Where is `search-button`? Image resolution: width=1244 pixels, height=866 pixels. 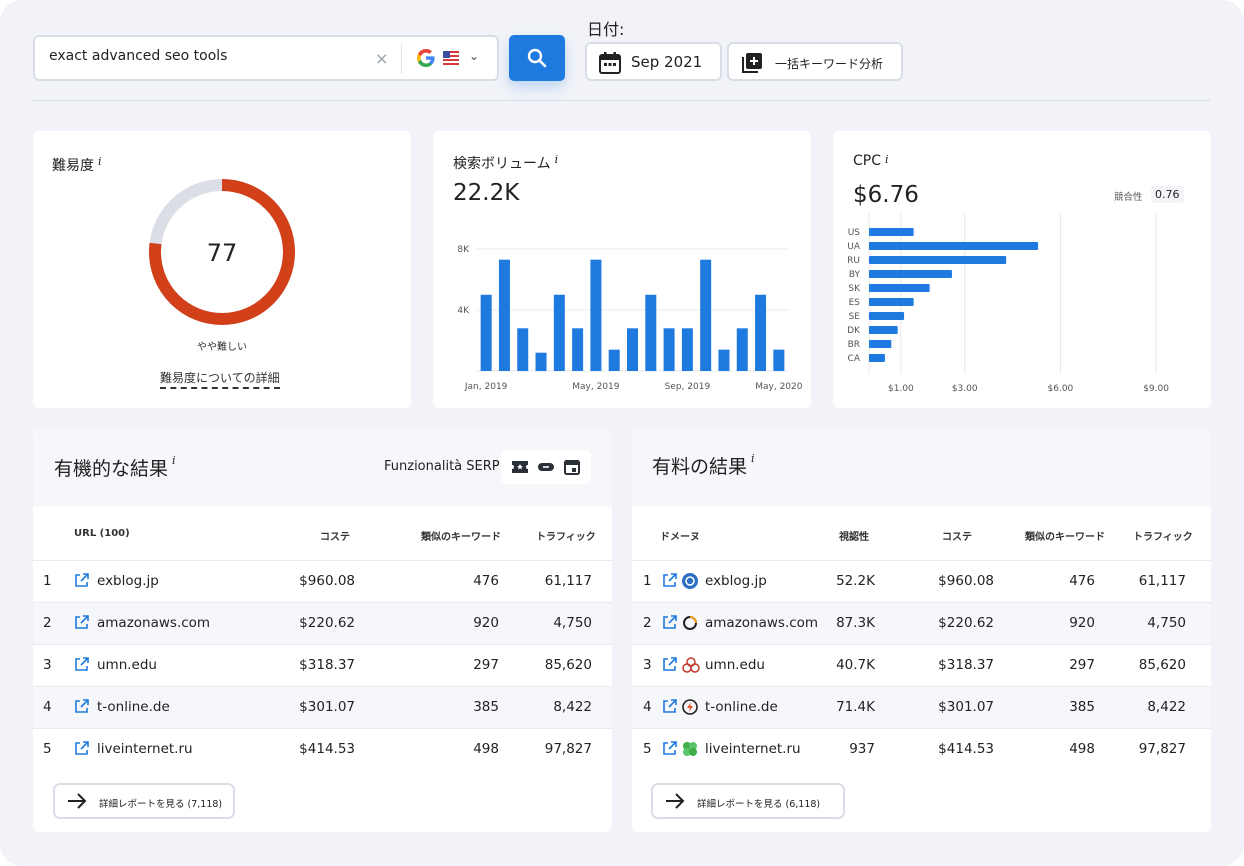
search-button is located at coordinates (537, 58).